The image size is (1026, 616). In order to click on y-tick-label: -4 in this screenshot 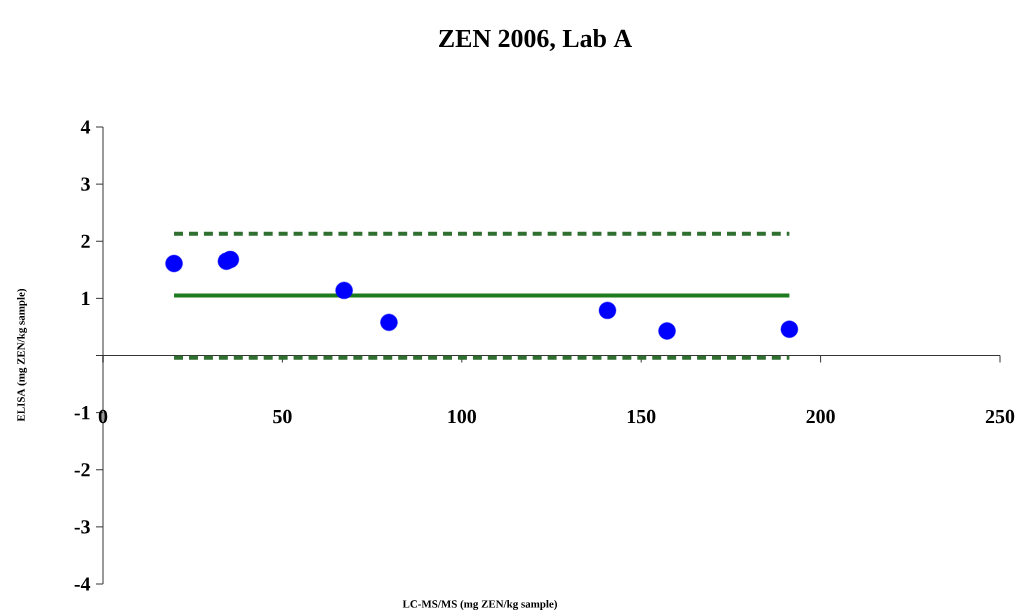, I will do `click(82, 584)`.